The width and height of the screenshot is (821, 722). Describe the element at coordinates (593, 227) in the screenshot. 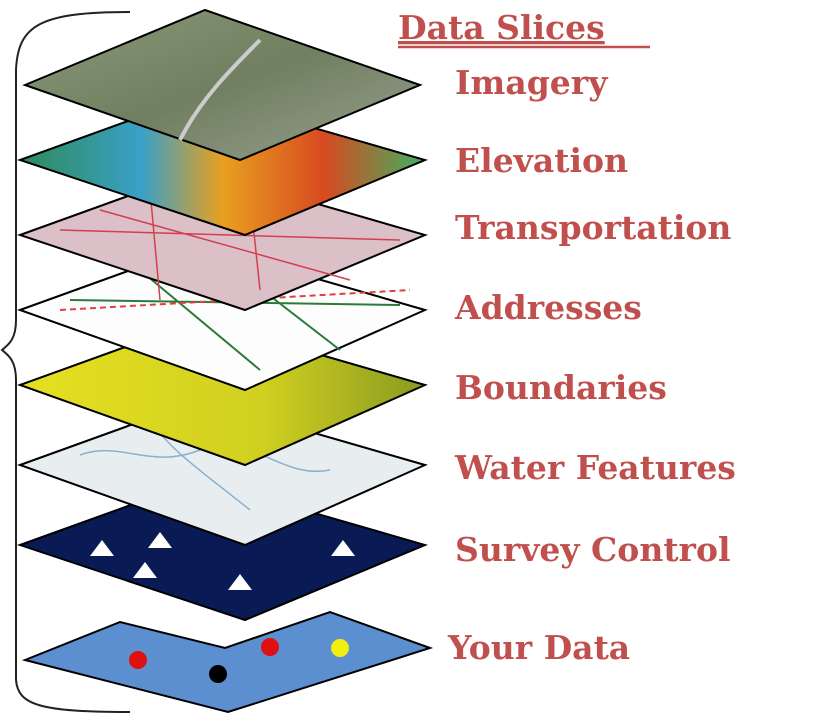

I see `layer-label: Transportation` at that location.